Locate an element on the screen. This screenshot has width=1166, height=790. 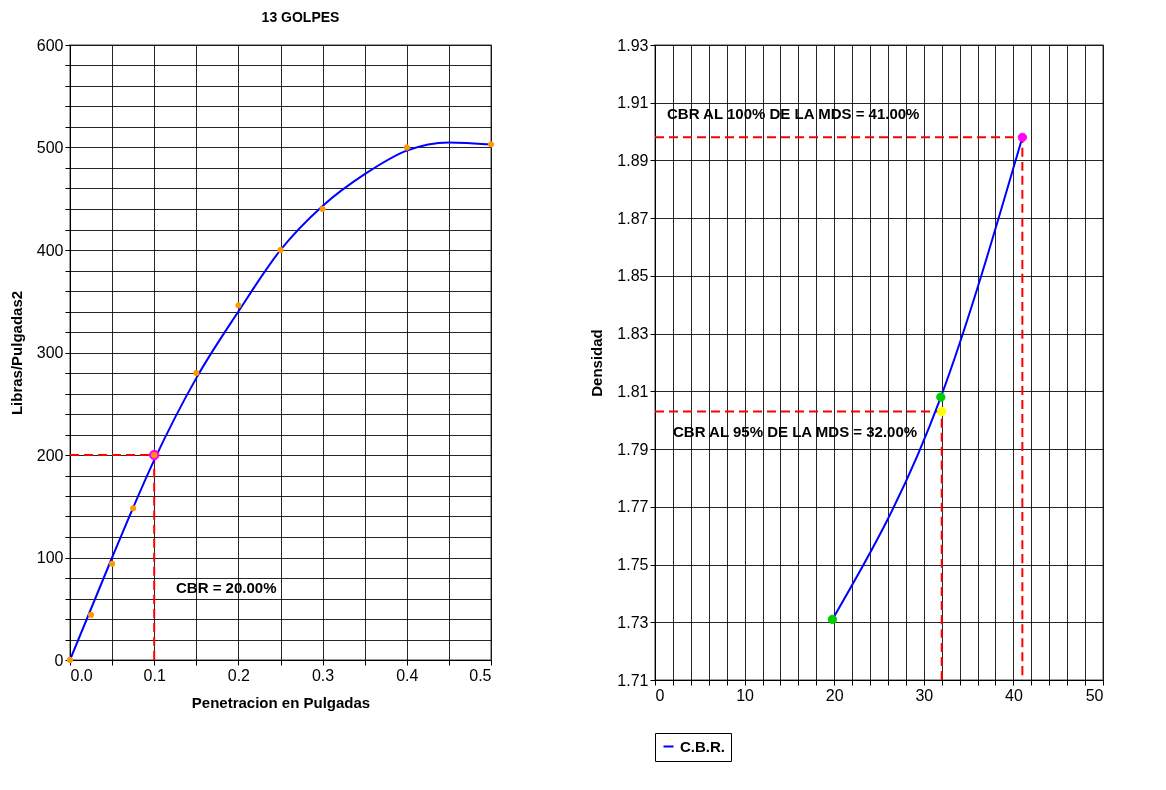
x-tick-label: 30 is located at coordinates (924, 695).